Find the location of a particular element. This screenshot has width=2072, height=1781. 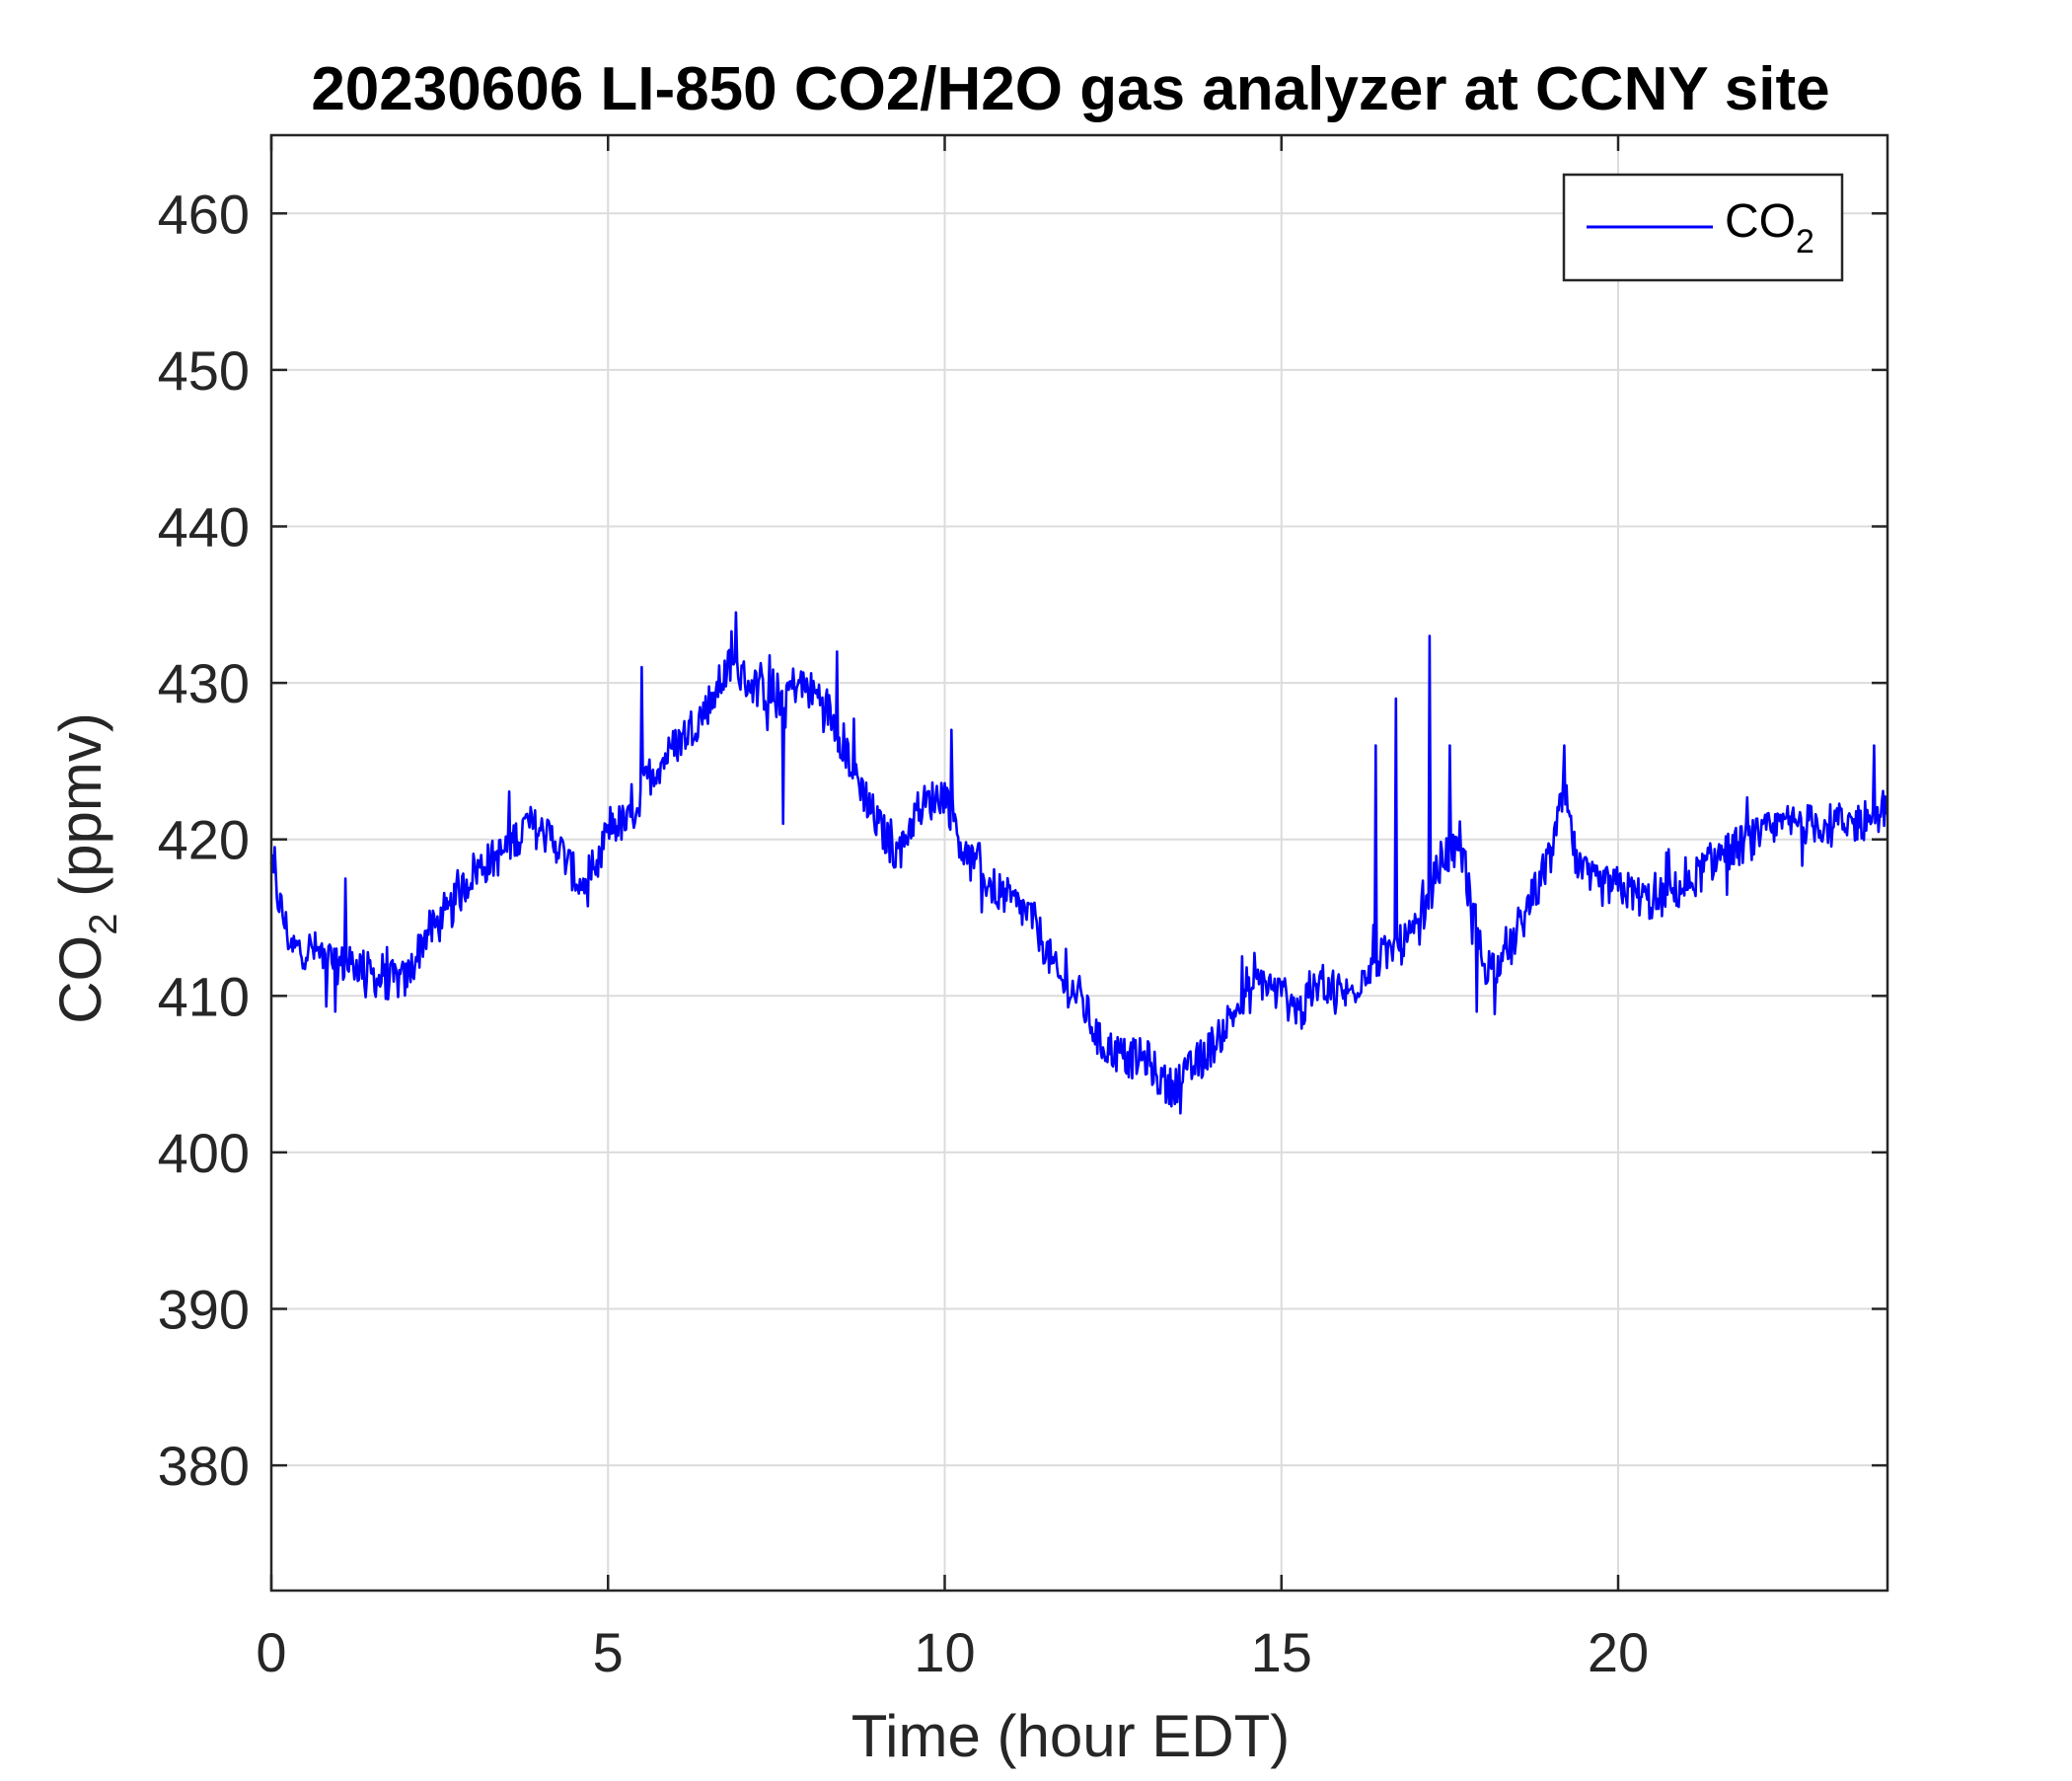

y-tick-label: 400 is located at coordinates (204, 1153).